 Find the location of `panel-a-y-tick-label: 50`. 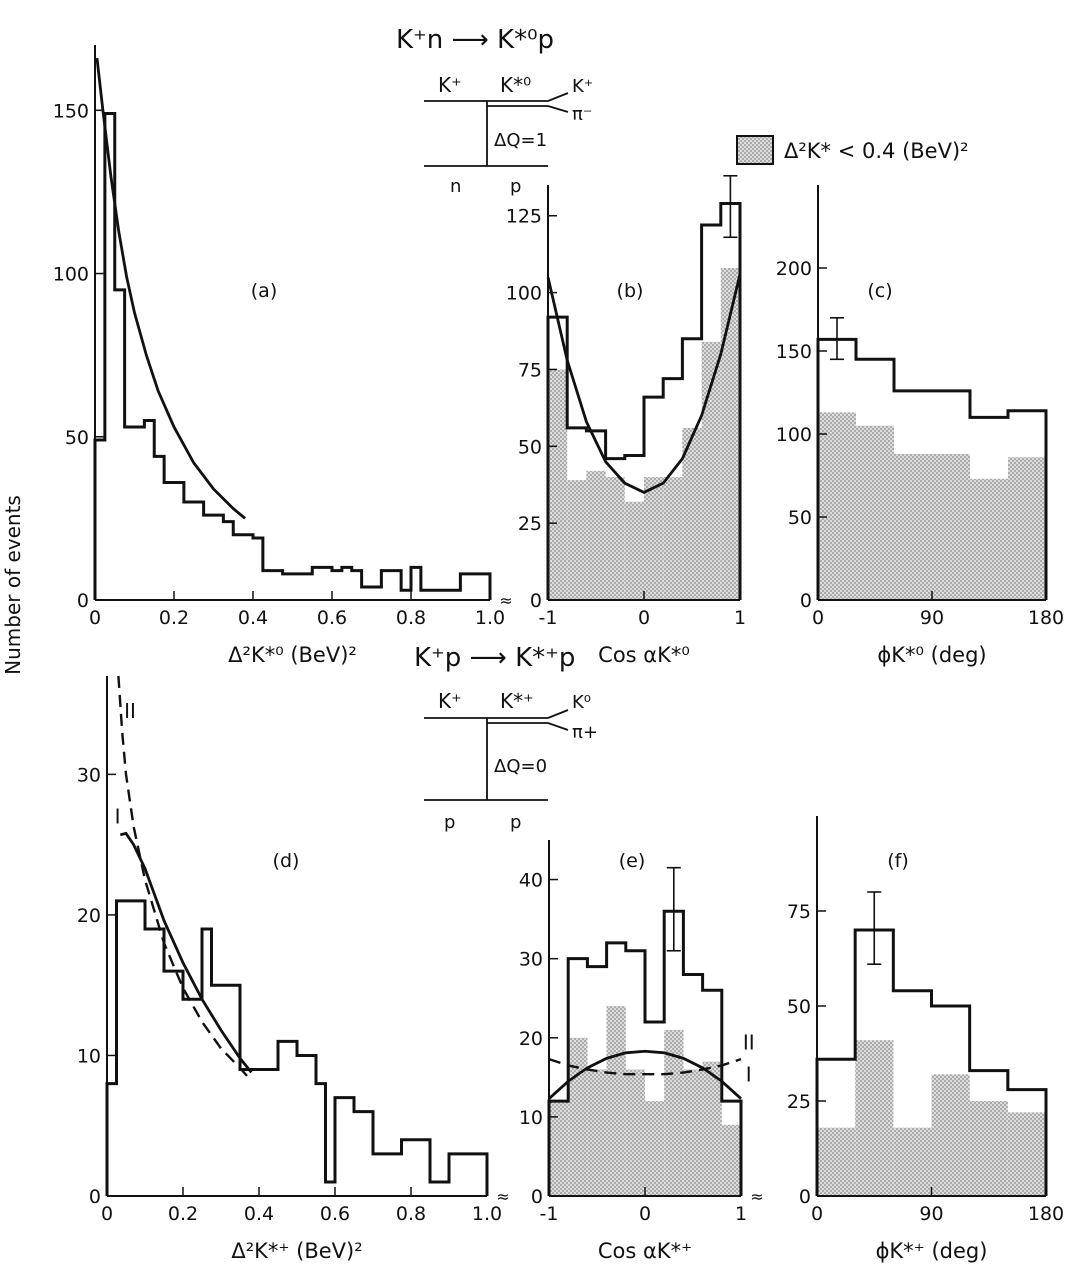

panel-a-y-tick-label: 50 is located at coordinates (77, 438).